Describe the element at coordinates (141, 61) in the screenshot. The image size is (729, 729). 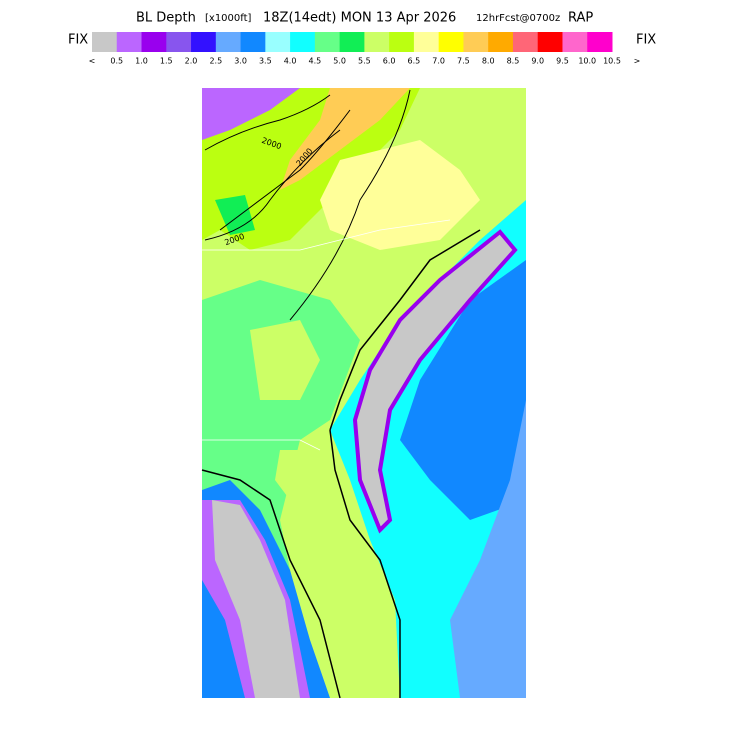
I see `colorbar-label: 1.0` at that location.